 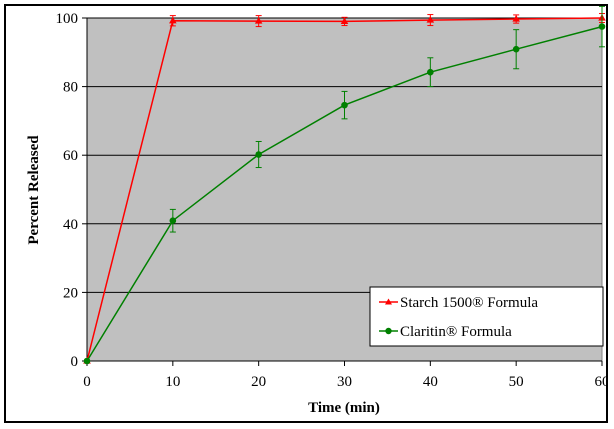 What do you see at coordinates (70, 156) in the screenshot?
I see `y-tick-label-60: 60` at bounding box center [70, 156].